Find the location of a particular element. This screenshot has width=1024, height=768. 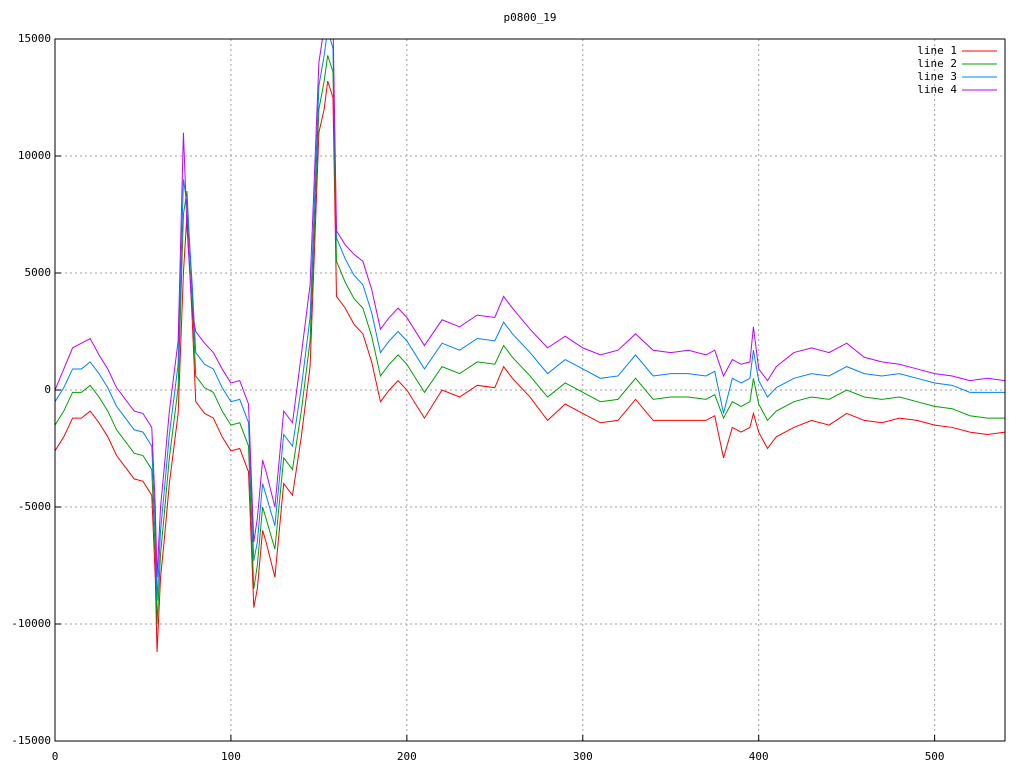

x-tick-label: 100 is located at coordinates (231, 756).